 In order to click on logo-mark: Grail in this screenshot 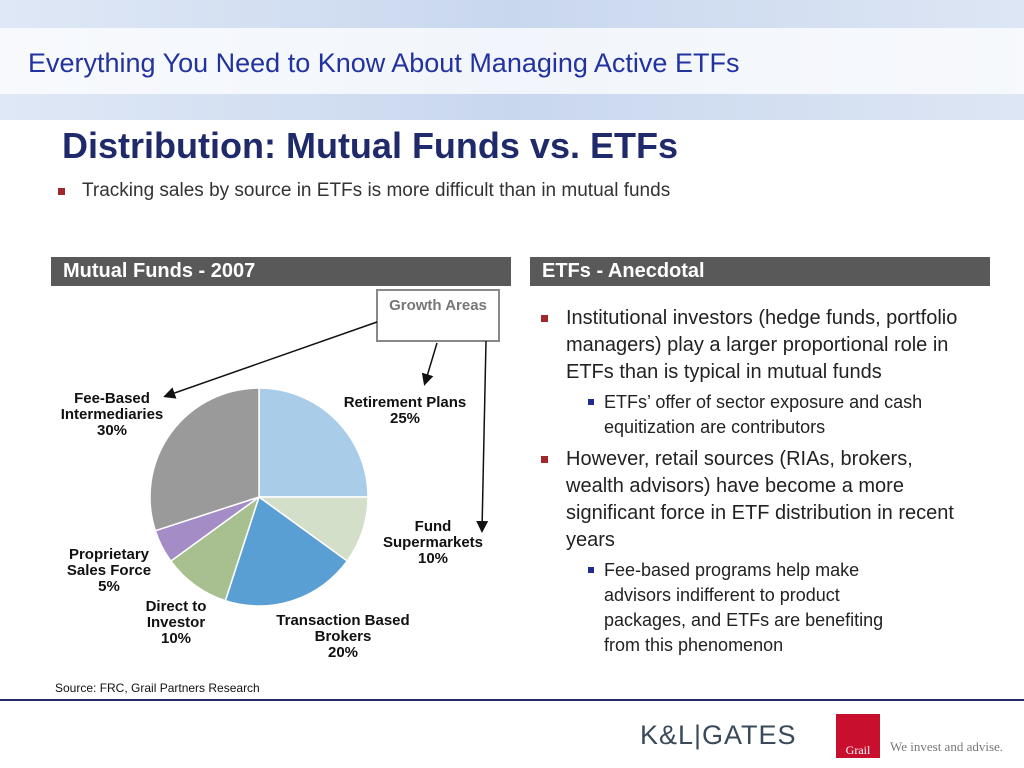, I will do `click(858, 736)`.